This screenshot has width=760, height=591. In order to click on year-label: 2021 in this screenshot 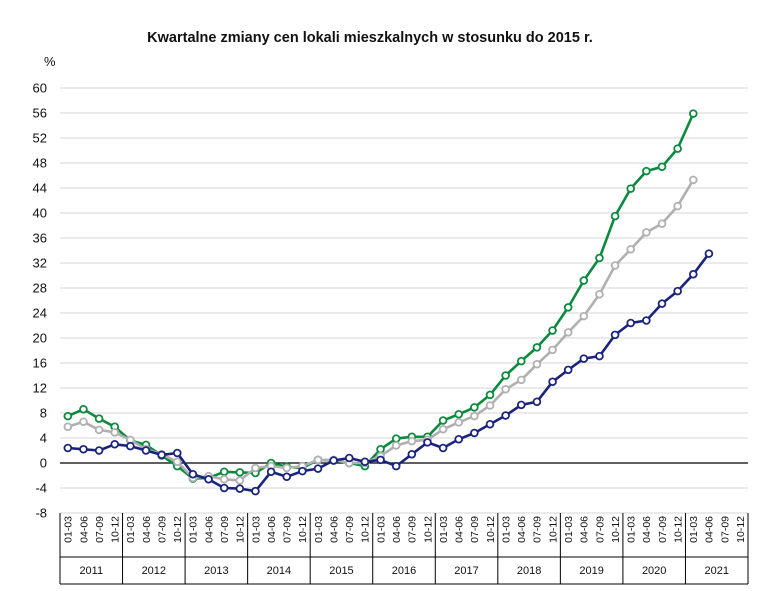, I will do `click(716, 571)`.